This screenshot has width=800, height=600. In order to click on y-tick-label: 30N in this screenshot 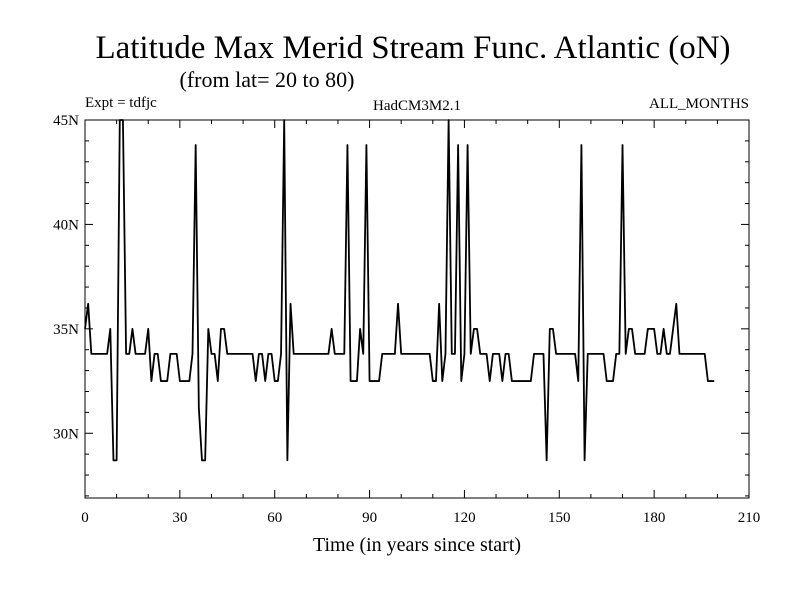, I will do `click(66, 434)`.